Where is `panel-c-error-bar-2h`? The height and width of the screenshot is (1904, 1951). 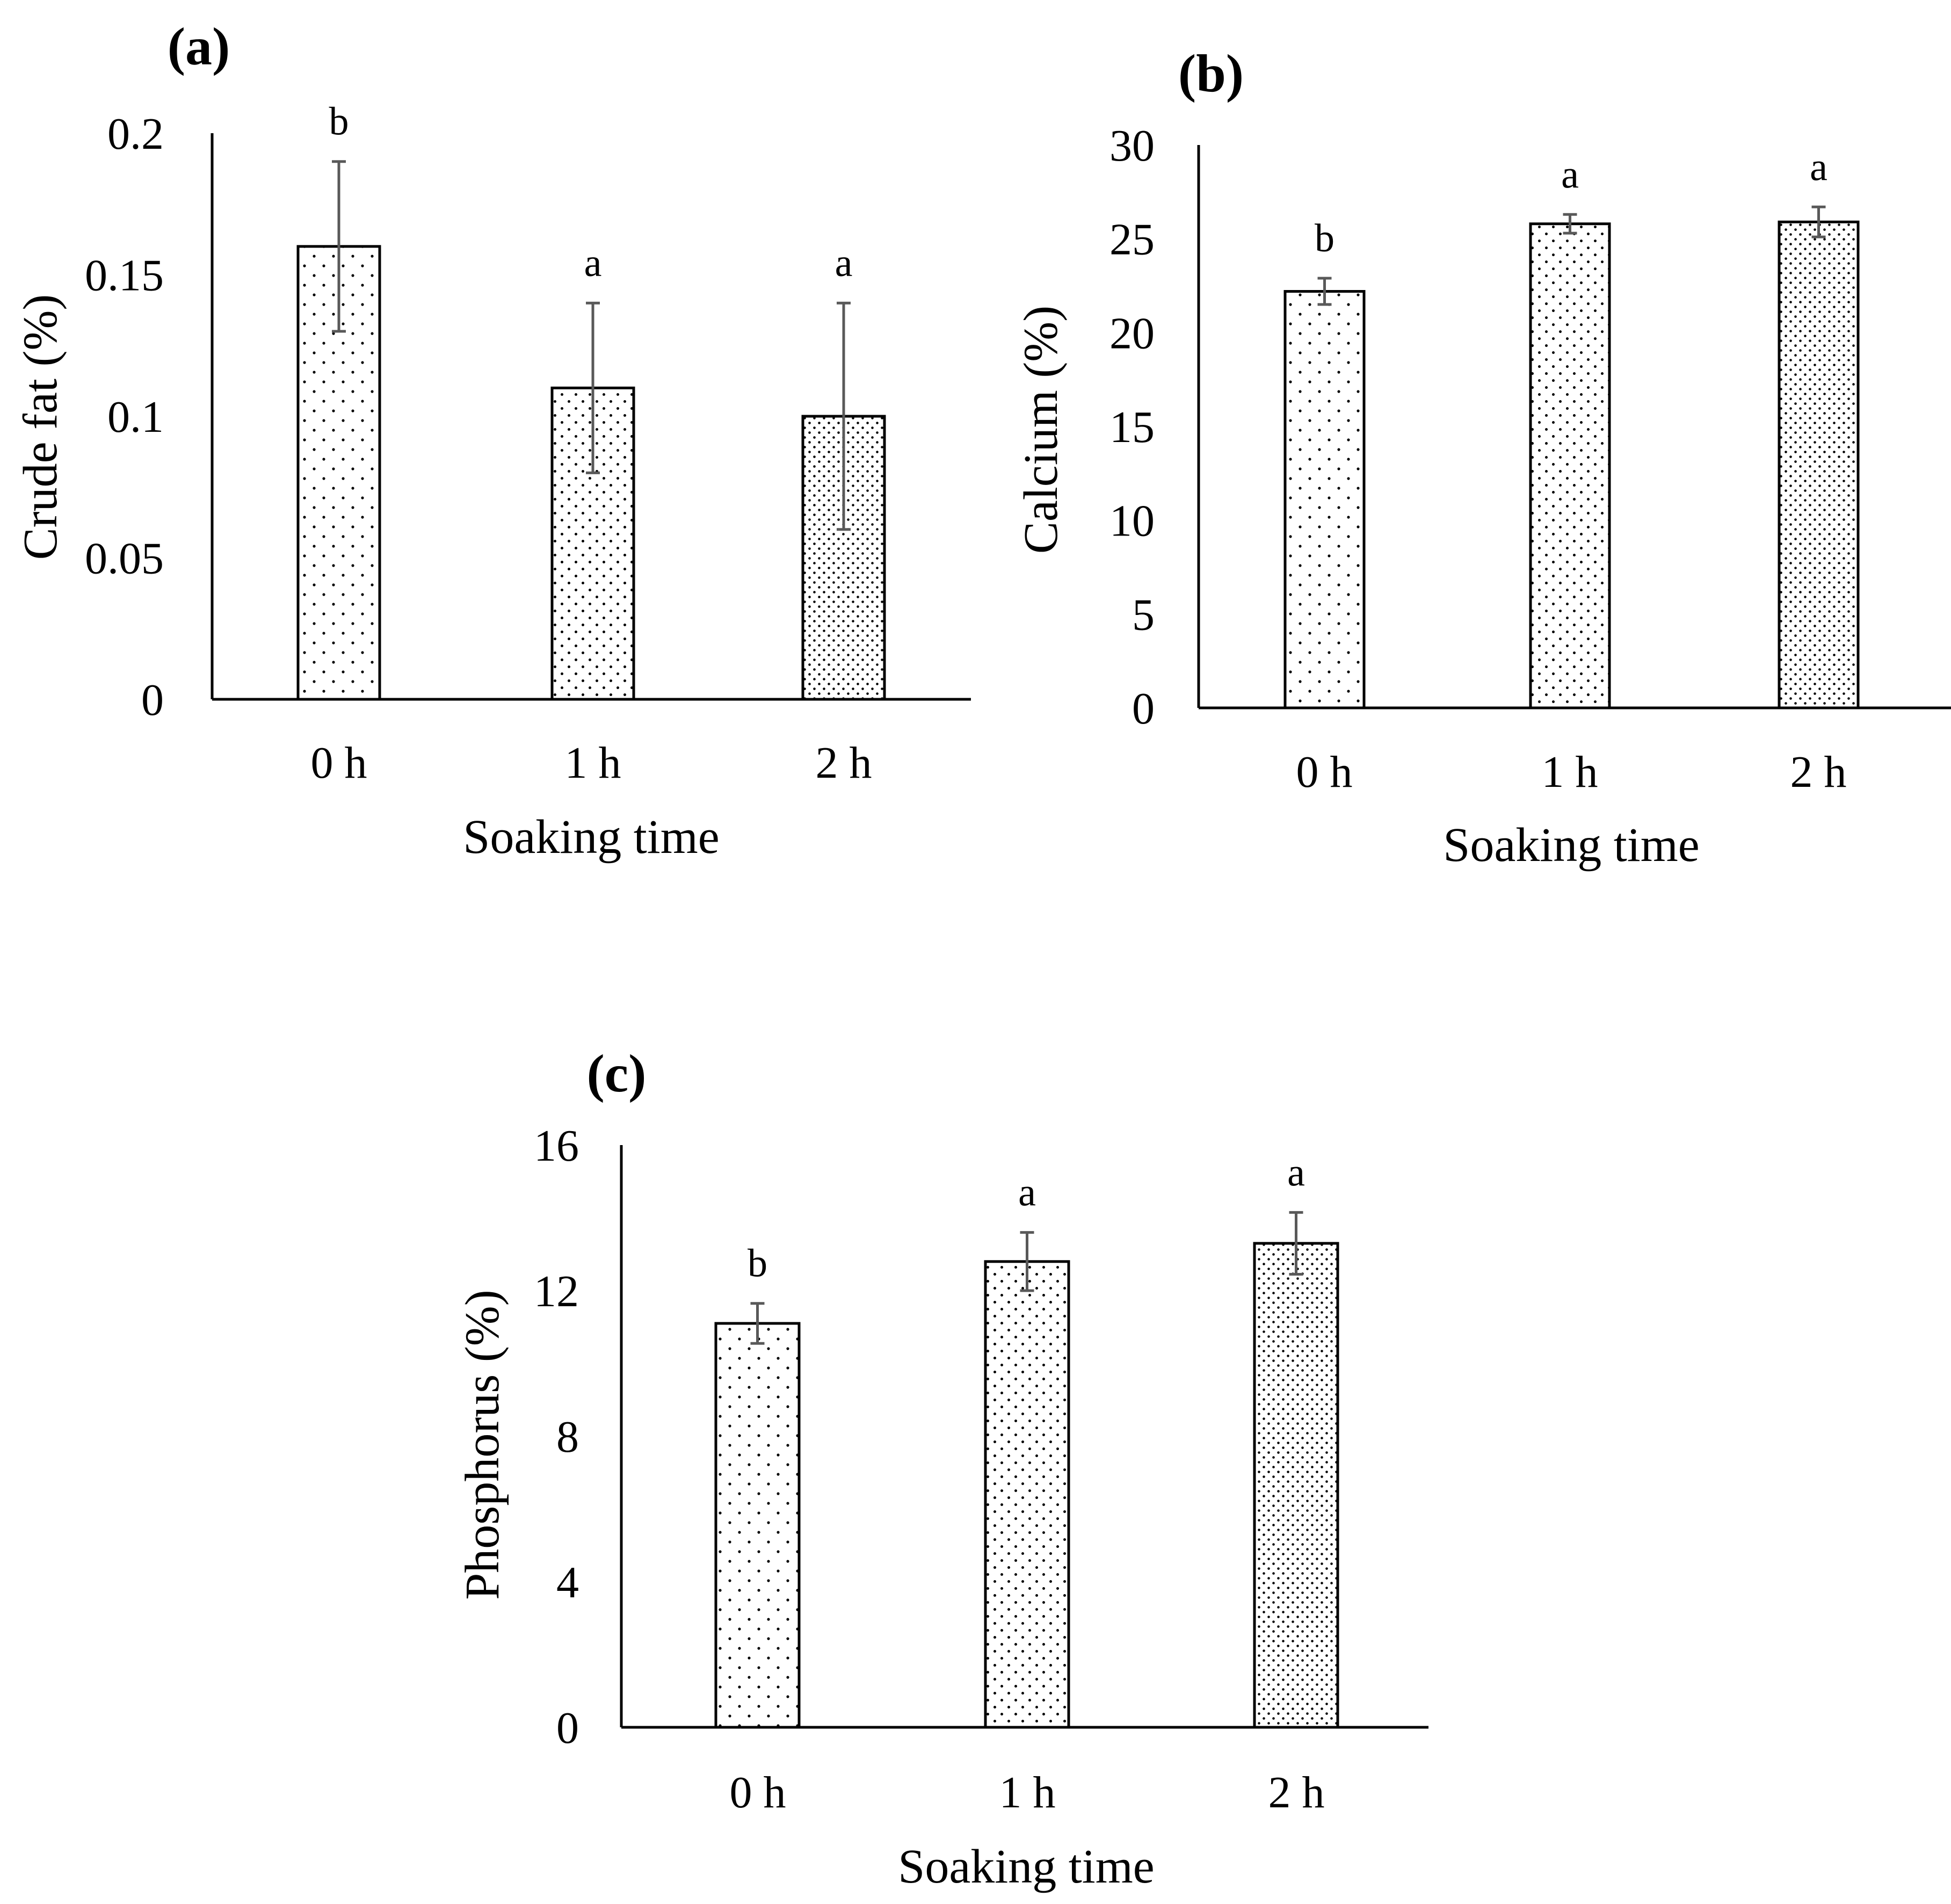
panel-c-error-bar-2h is located at coordinates (1296, 1243).